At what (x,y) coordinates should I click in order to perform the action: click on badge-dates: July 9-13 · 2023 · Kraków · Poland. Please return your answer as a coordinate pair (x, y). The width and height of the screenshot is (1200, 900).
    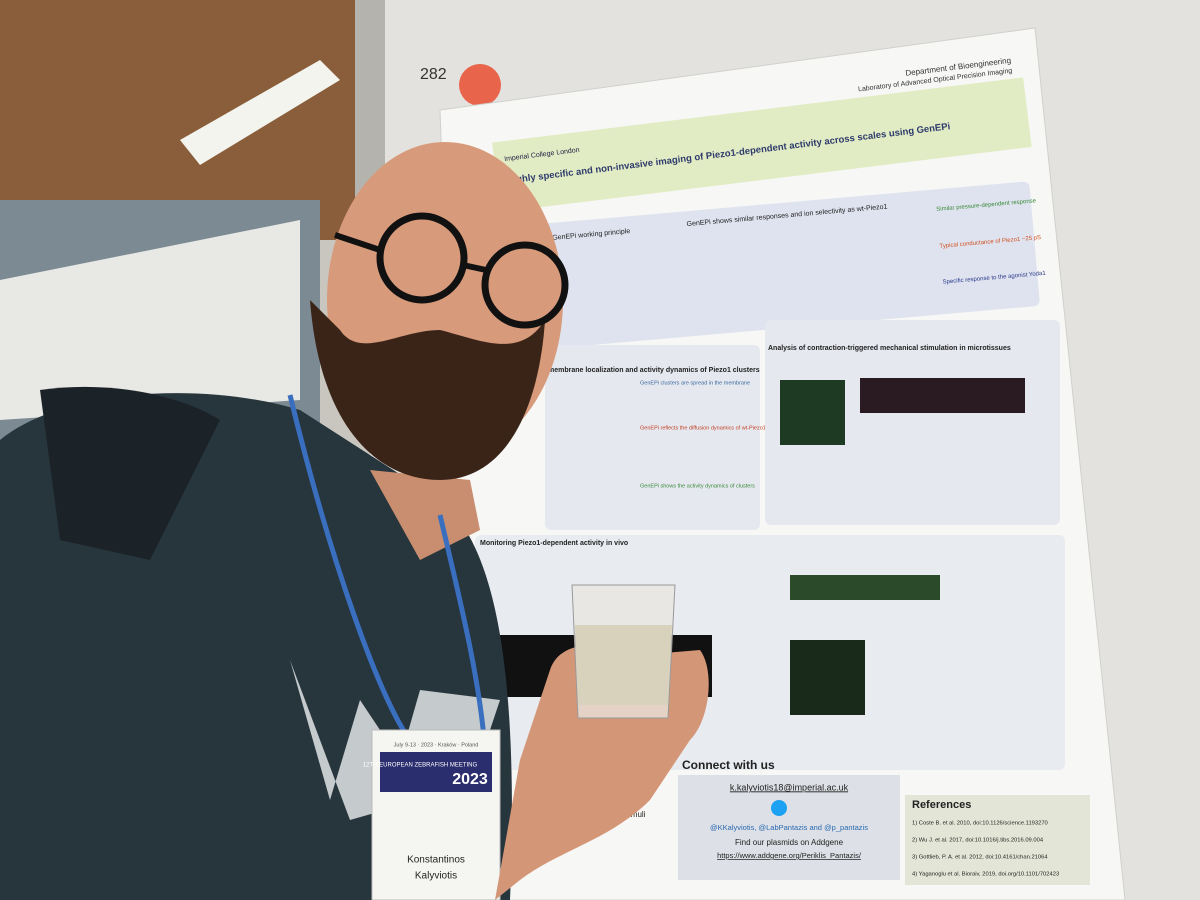
    Looking at the image, I should click on (436, 745).